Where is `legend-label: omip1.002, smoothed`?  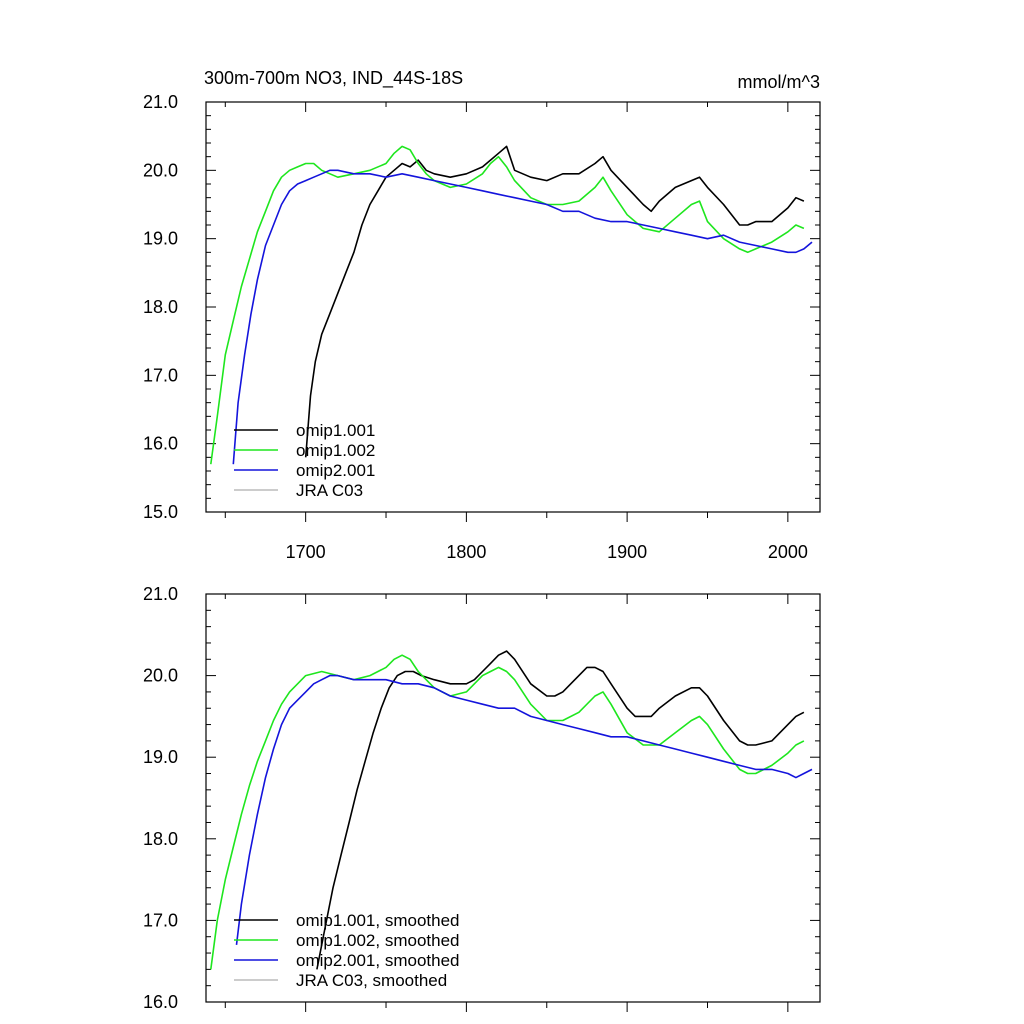 legend-label: omip1.002, smoothed is located at coordinates (378, 940).